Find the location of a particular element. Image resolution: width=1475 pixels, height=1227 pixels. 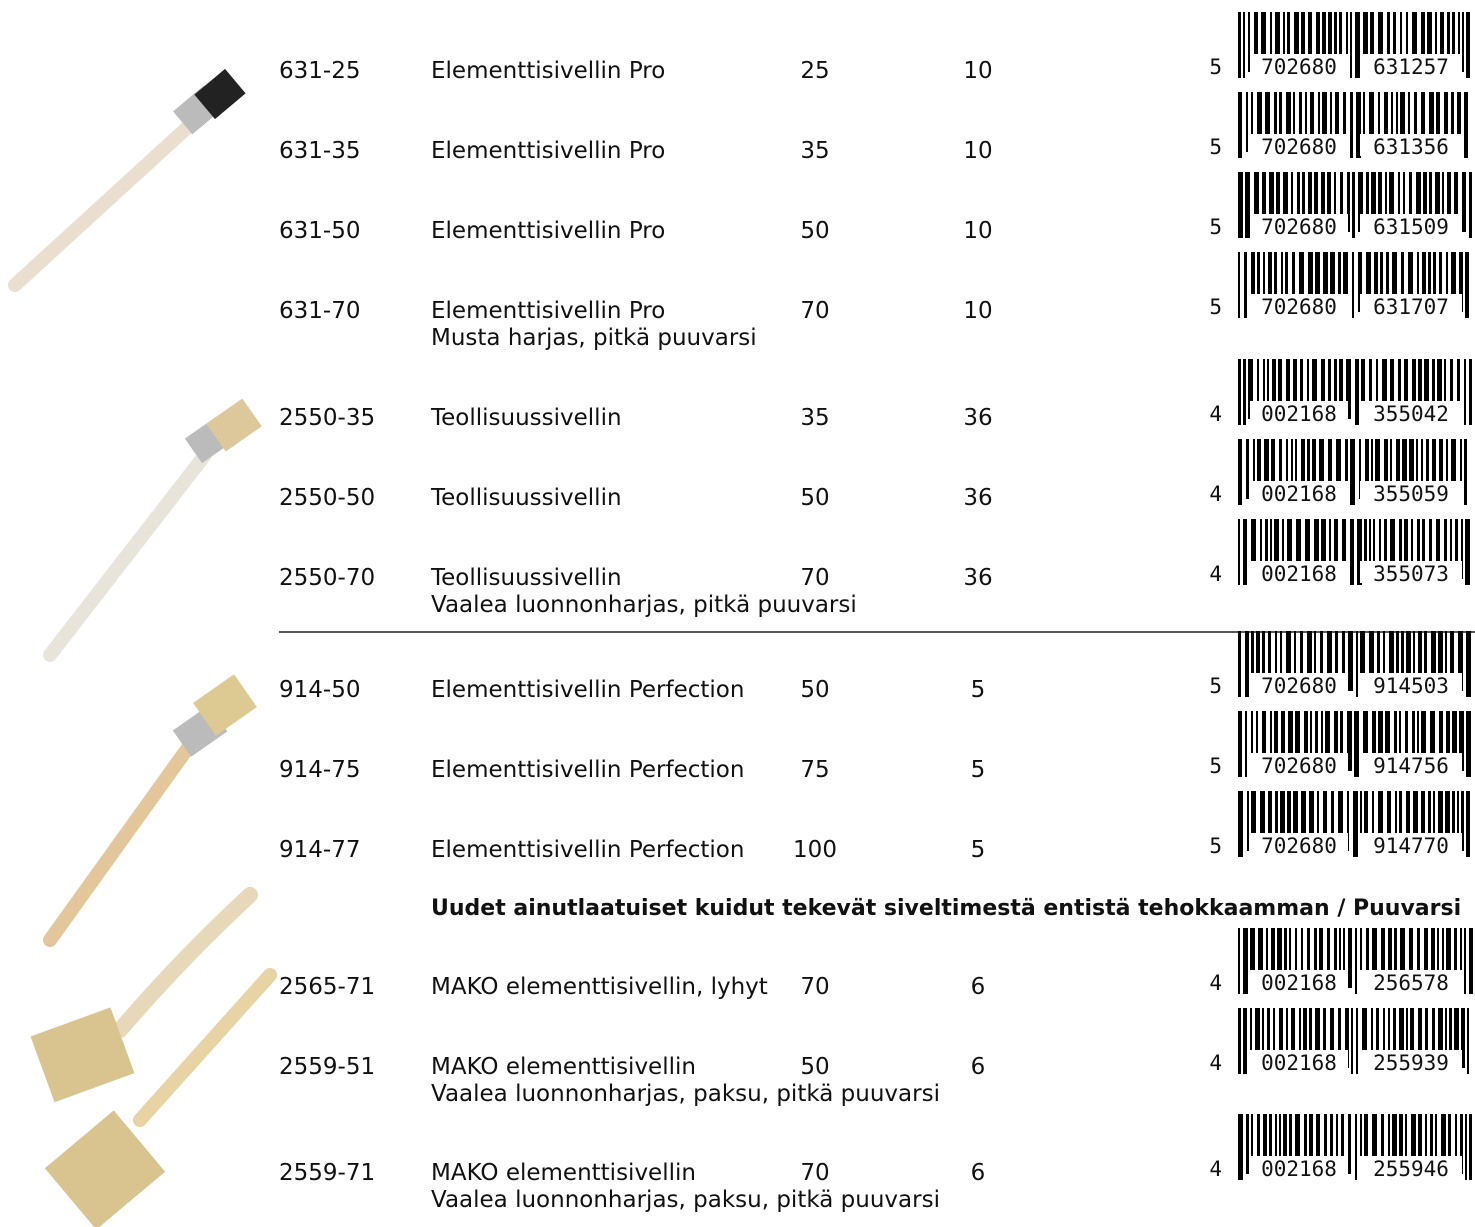

product-name: Teollisuussivellin is located at coordinates (526, 578).